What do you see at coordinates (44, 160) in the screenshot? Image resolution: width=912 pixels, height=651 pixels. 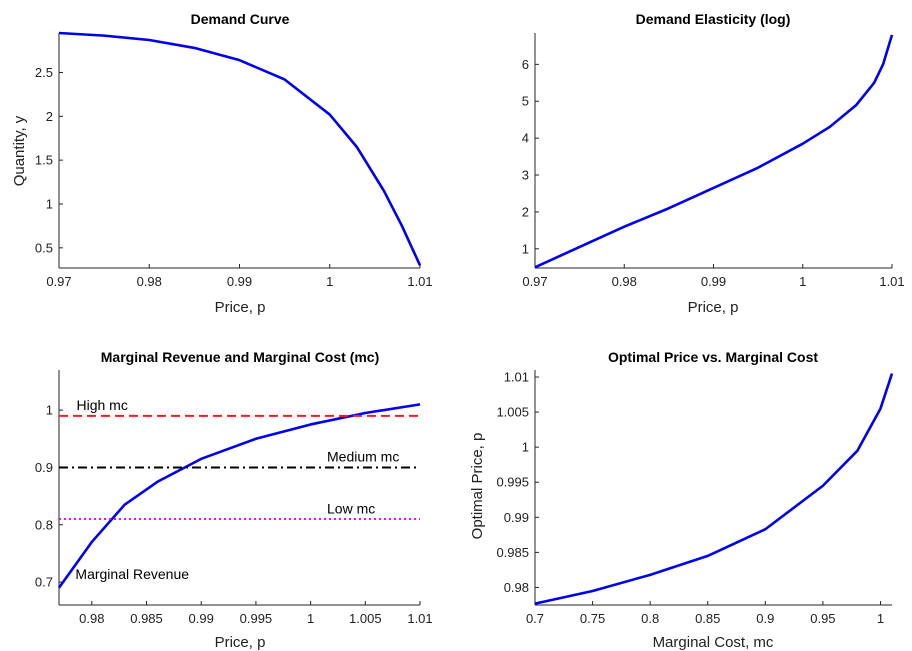 I see `y-tick-label: 1.5` at bounding box center [44, 160].